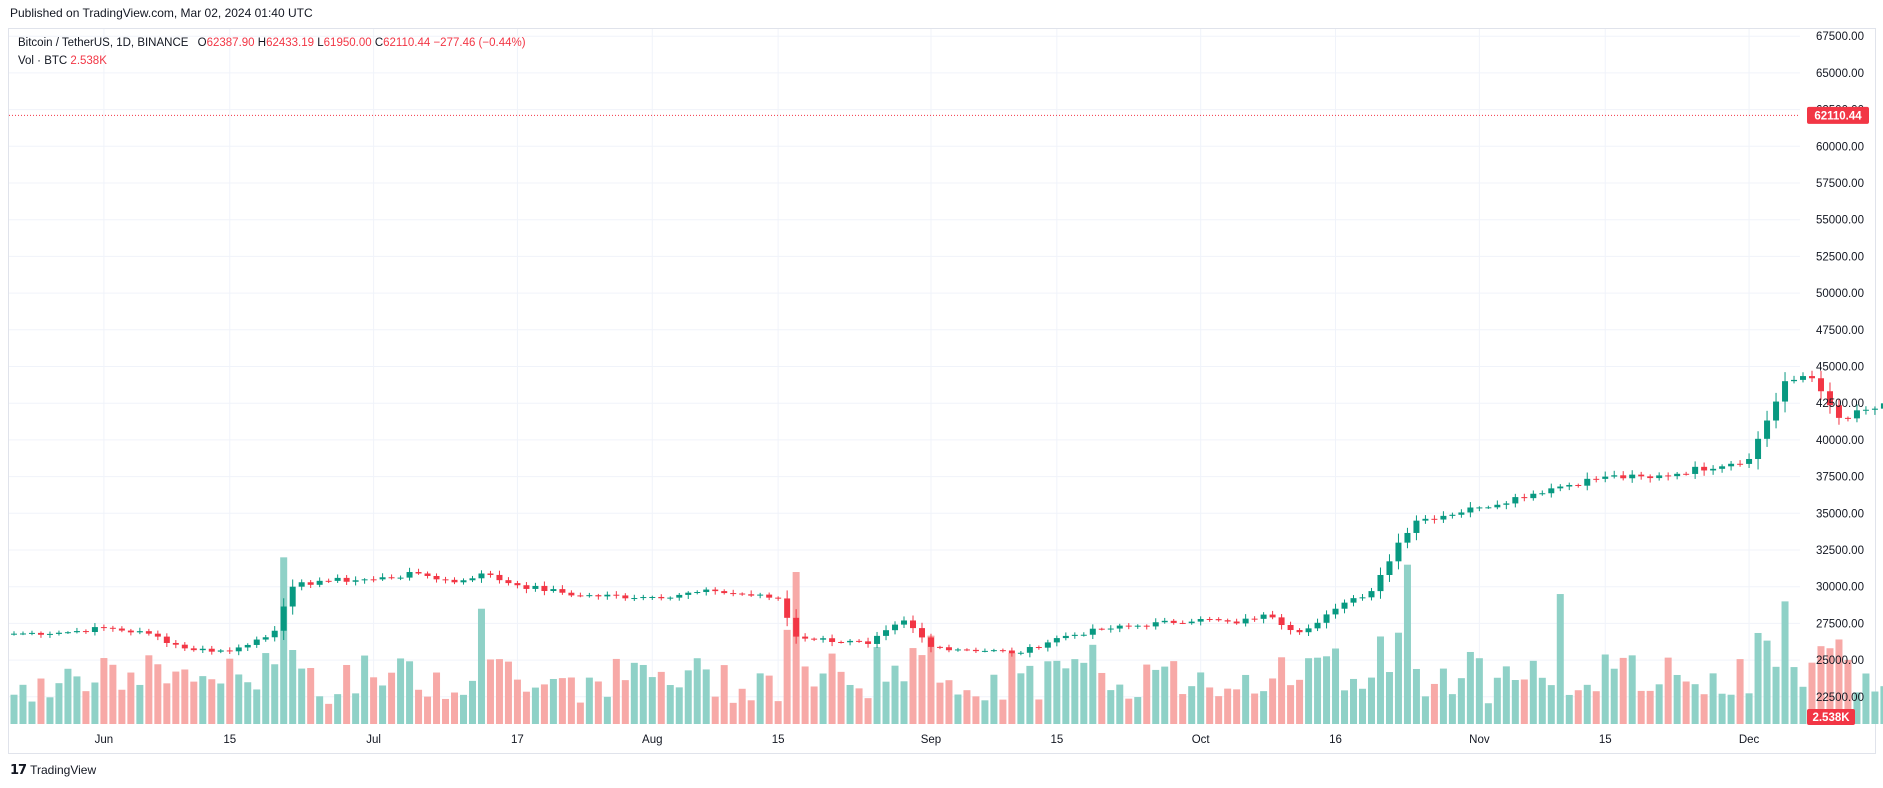  What do you see at coordinates (652, 740) in the screenshot?
I see `x-tick-label: Aug` at bounding box center [652, 740].